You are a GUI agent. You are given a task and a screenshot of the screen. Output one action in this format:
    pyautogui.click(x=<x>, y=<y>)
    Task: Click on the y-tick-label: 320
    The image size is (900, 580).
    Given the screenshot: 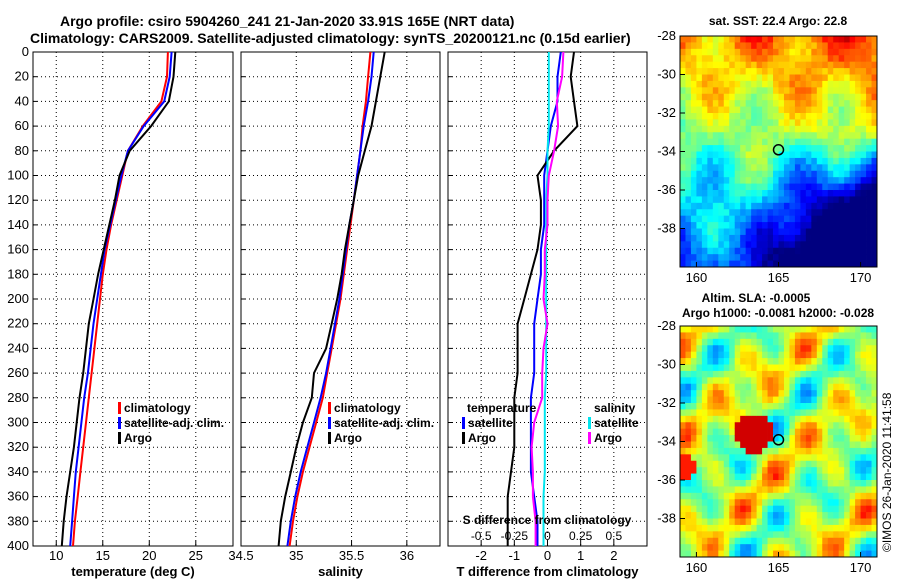 What is the action you would take?
    pyautogui.click(x=18, y=446)
    